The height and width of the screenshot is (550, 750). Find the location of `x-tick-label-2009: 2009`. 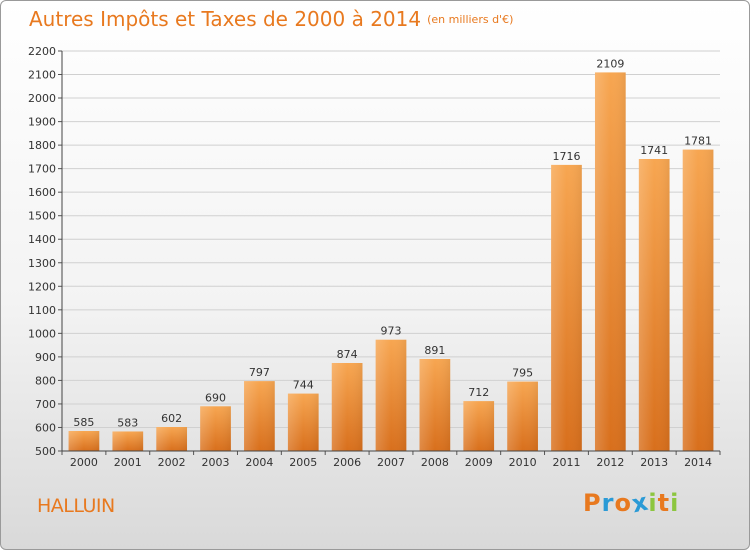

x-tick-label-2009: 2009 is located at coordinates (479, 462).